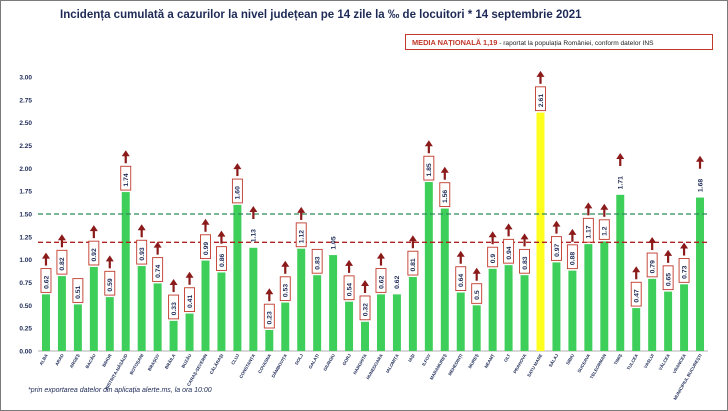 The image size is (728, 411). I want to click on data-label: 0.47, so click(637, 295).